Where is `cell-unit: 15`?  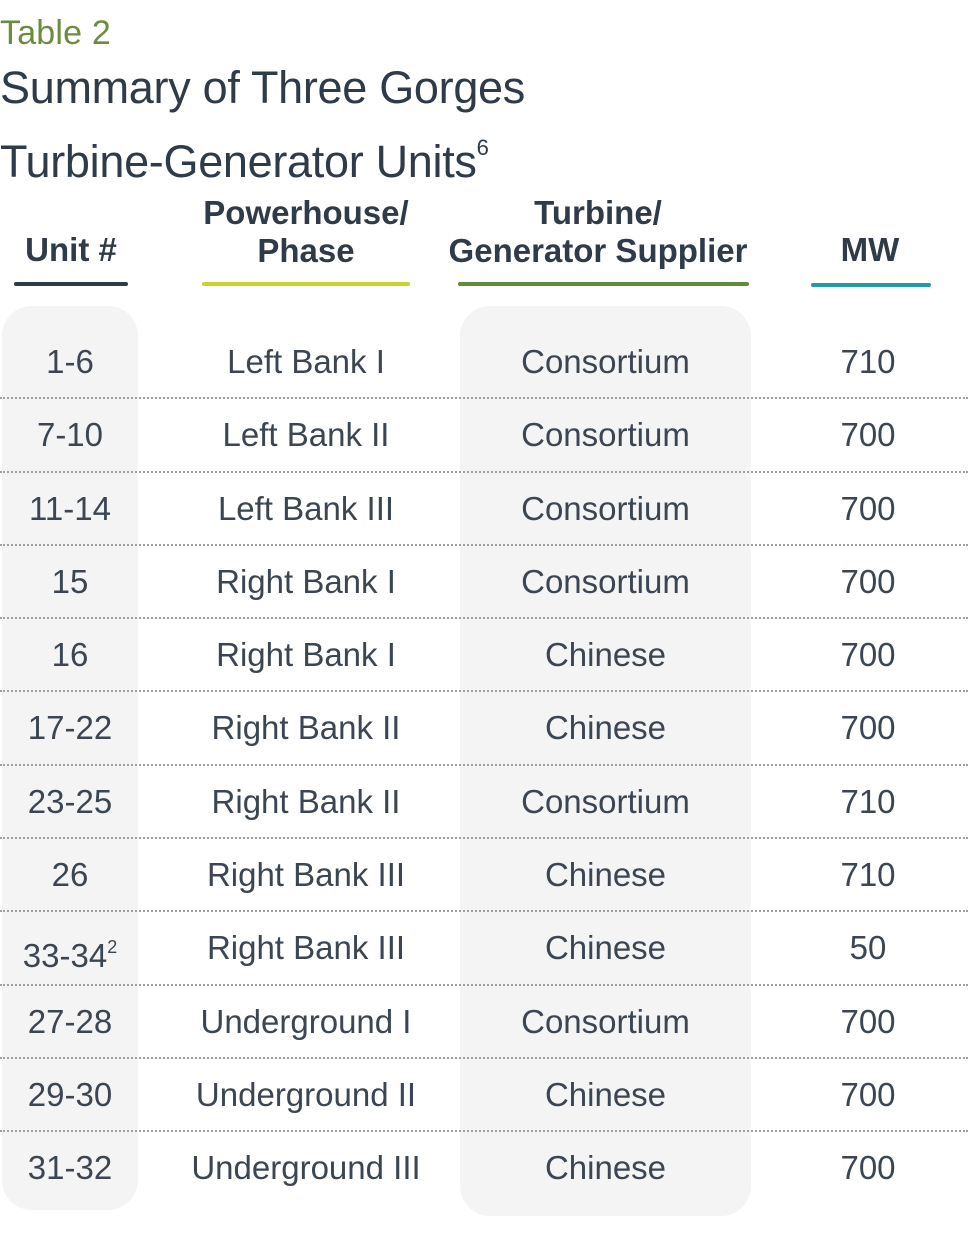 cell-unit: 15 is located at coordinates (70, 581).